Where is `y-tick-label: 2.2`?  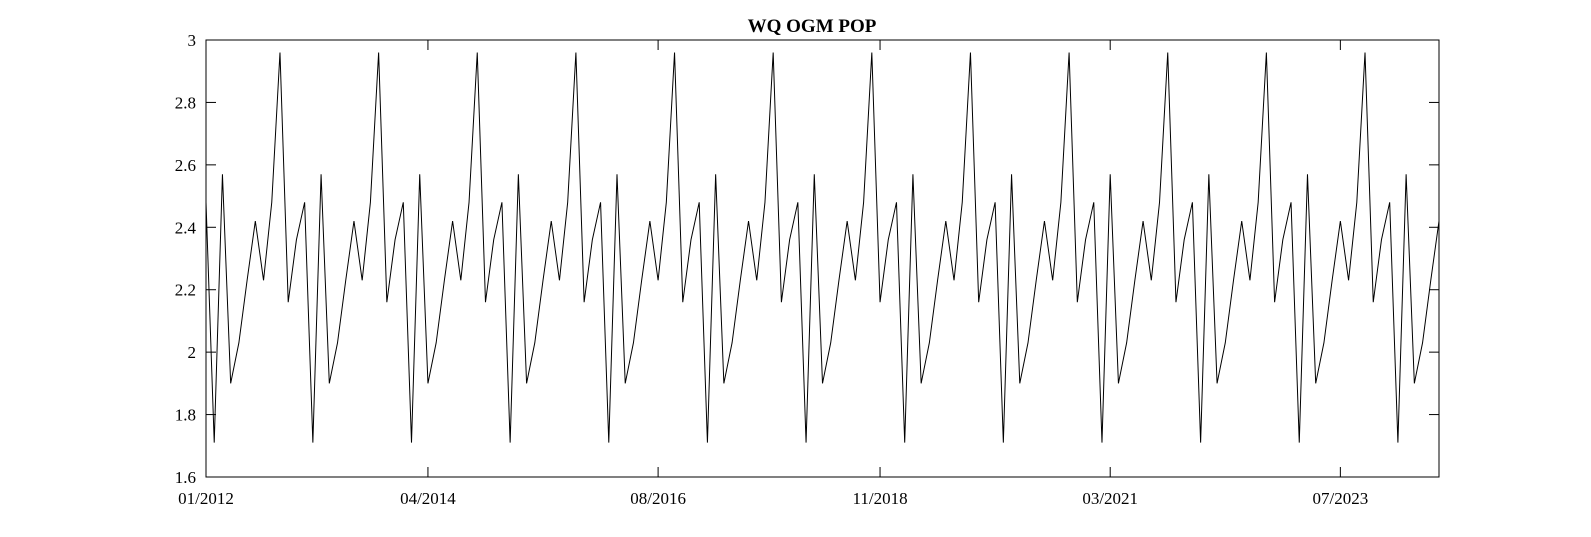
y-tick-label: 2.2 is located at coordinates (185, 290).